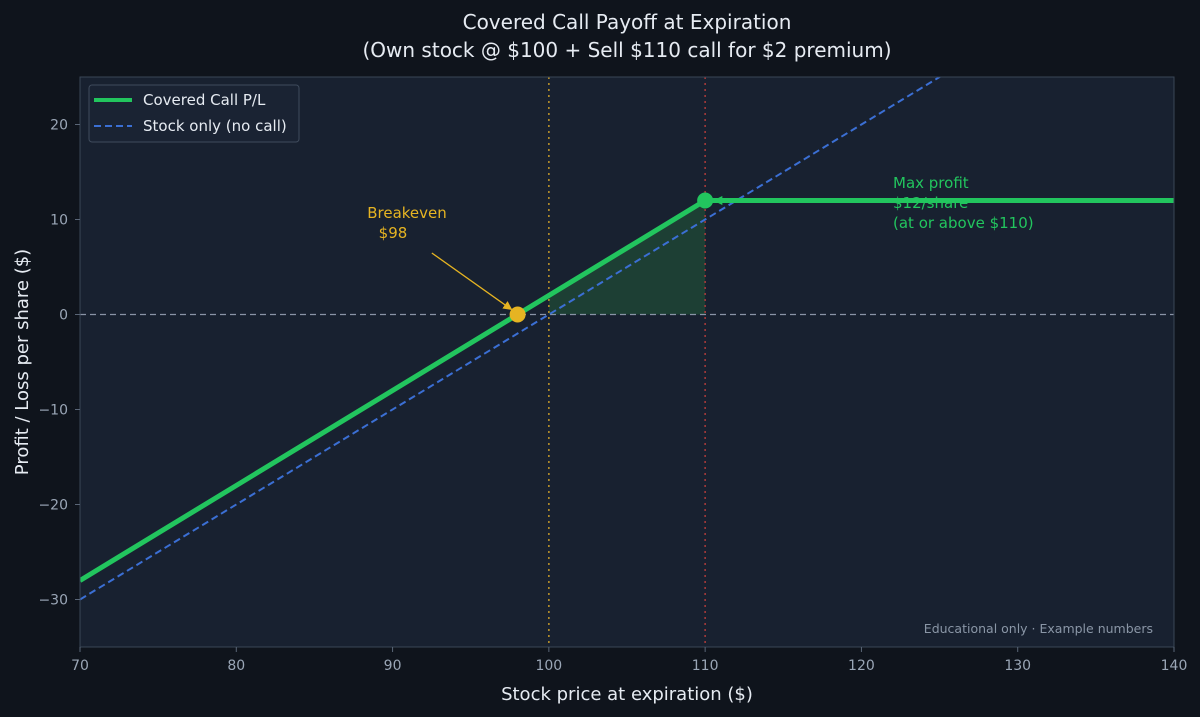 This screenshot has width=1200, height=717. What do you see at coordinates (548, 666) in the screenshot?
I see `x-tick-label: 100` at bounding box center [548, 666].